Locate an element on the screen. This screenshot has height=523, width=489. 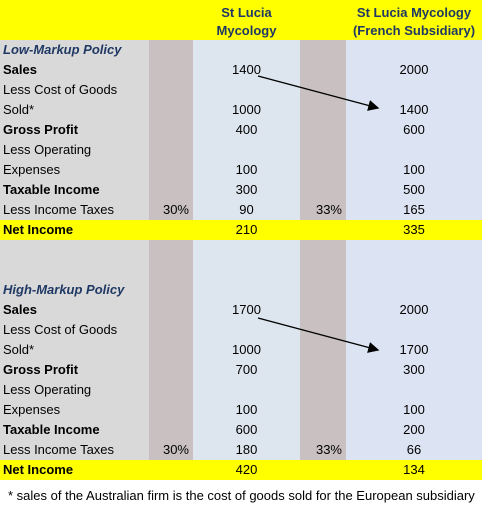
header-parent: St Lucia Mycology is located at coordinates (246, 20).